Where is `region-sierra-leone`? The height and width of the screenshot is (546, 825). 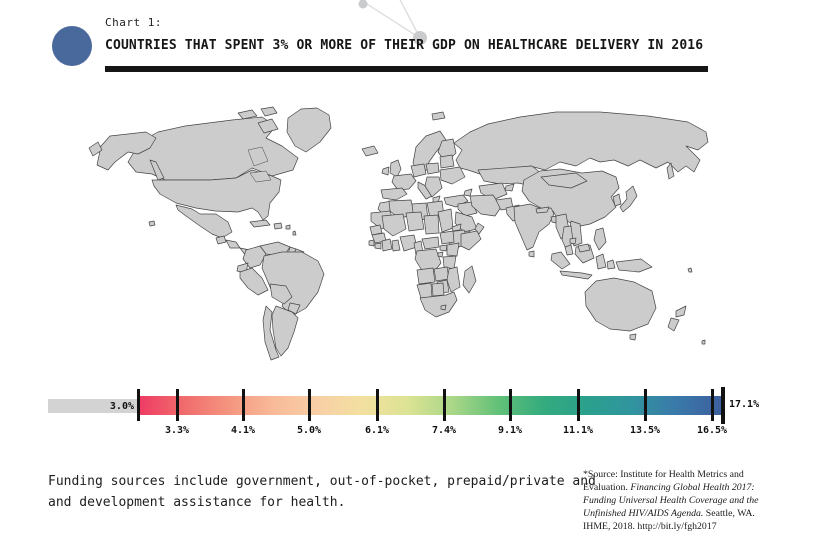
region-sierra-leone is located at coordinates (371, 243).